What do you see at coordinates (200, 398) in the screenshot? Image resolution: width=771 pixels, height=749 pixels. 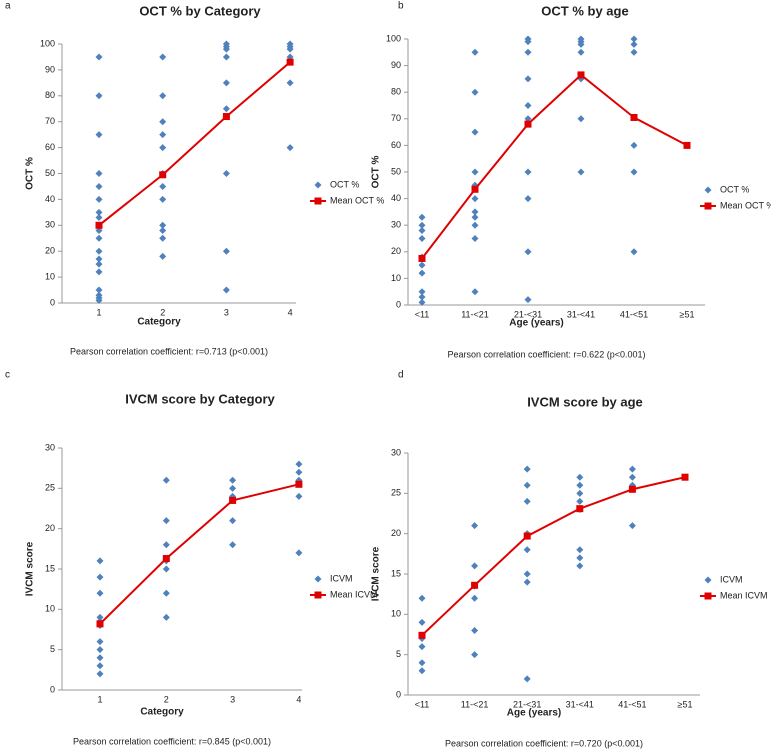 I see `chart-title: IVCM score by Category` at bounding box center [200, 398].